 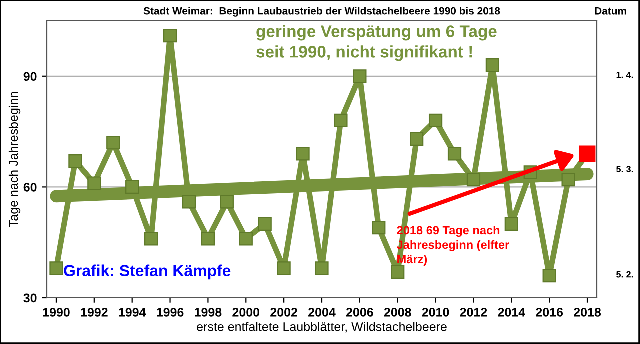 I want to click on y-tick-label: 60, so click(x=30, y=187).